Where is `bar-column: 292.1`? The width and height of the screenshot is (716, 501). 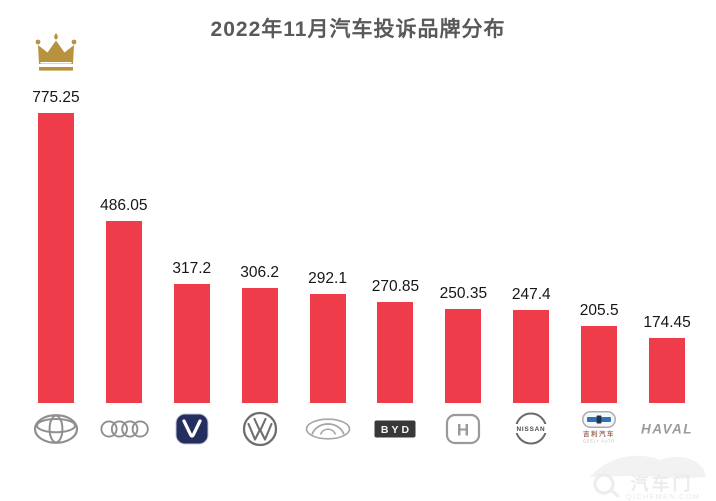
bar-column: 292.1 is located at coordinates (328, 201).